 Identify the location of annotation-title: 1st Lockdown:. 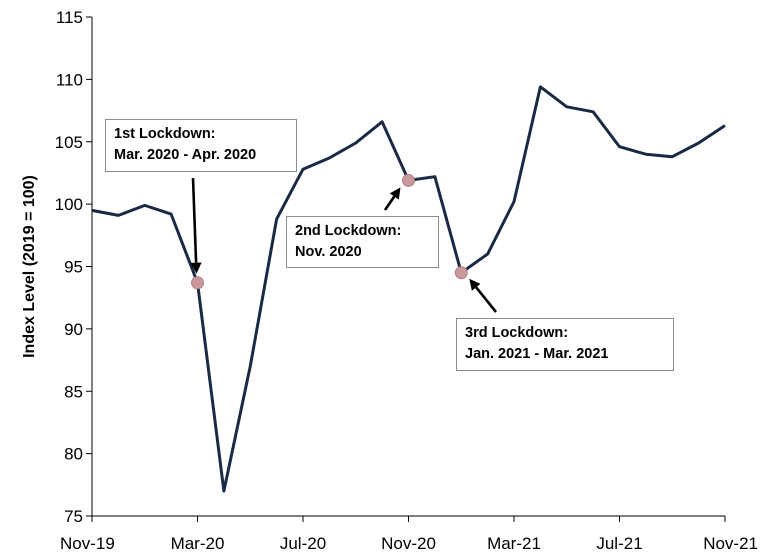
(165, 134).